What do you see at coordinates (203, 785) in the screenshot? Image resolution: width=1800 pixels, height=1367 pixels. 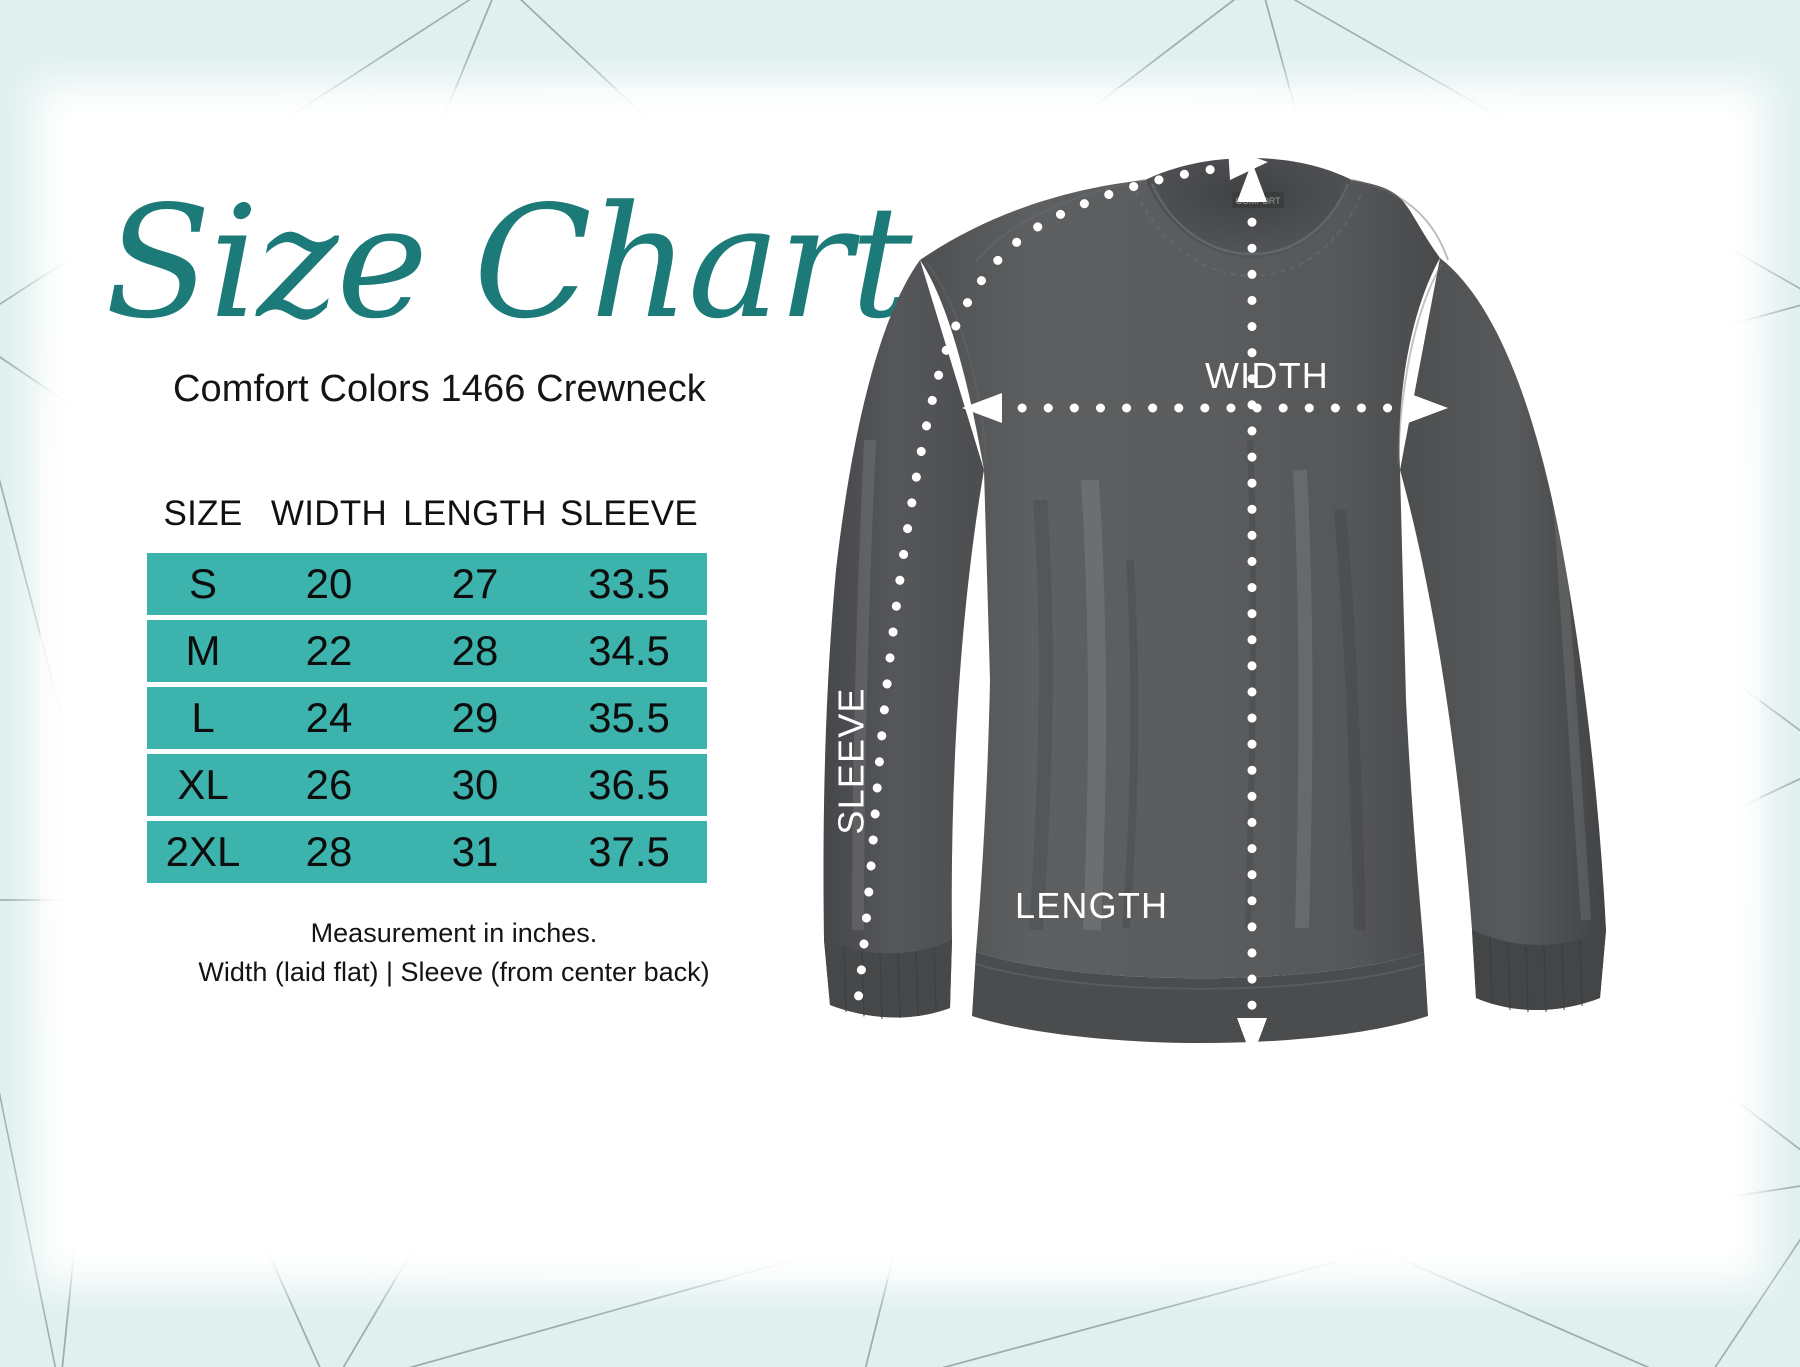 I see `cell-size: XL` at bounding box center [203, 785].